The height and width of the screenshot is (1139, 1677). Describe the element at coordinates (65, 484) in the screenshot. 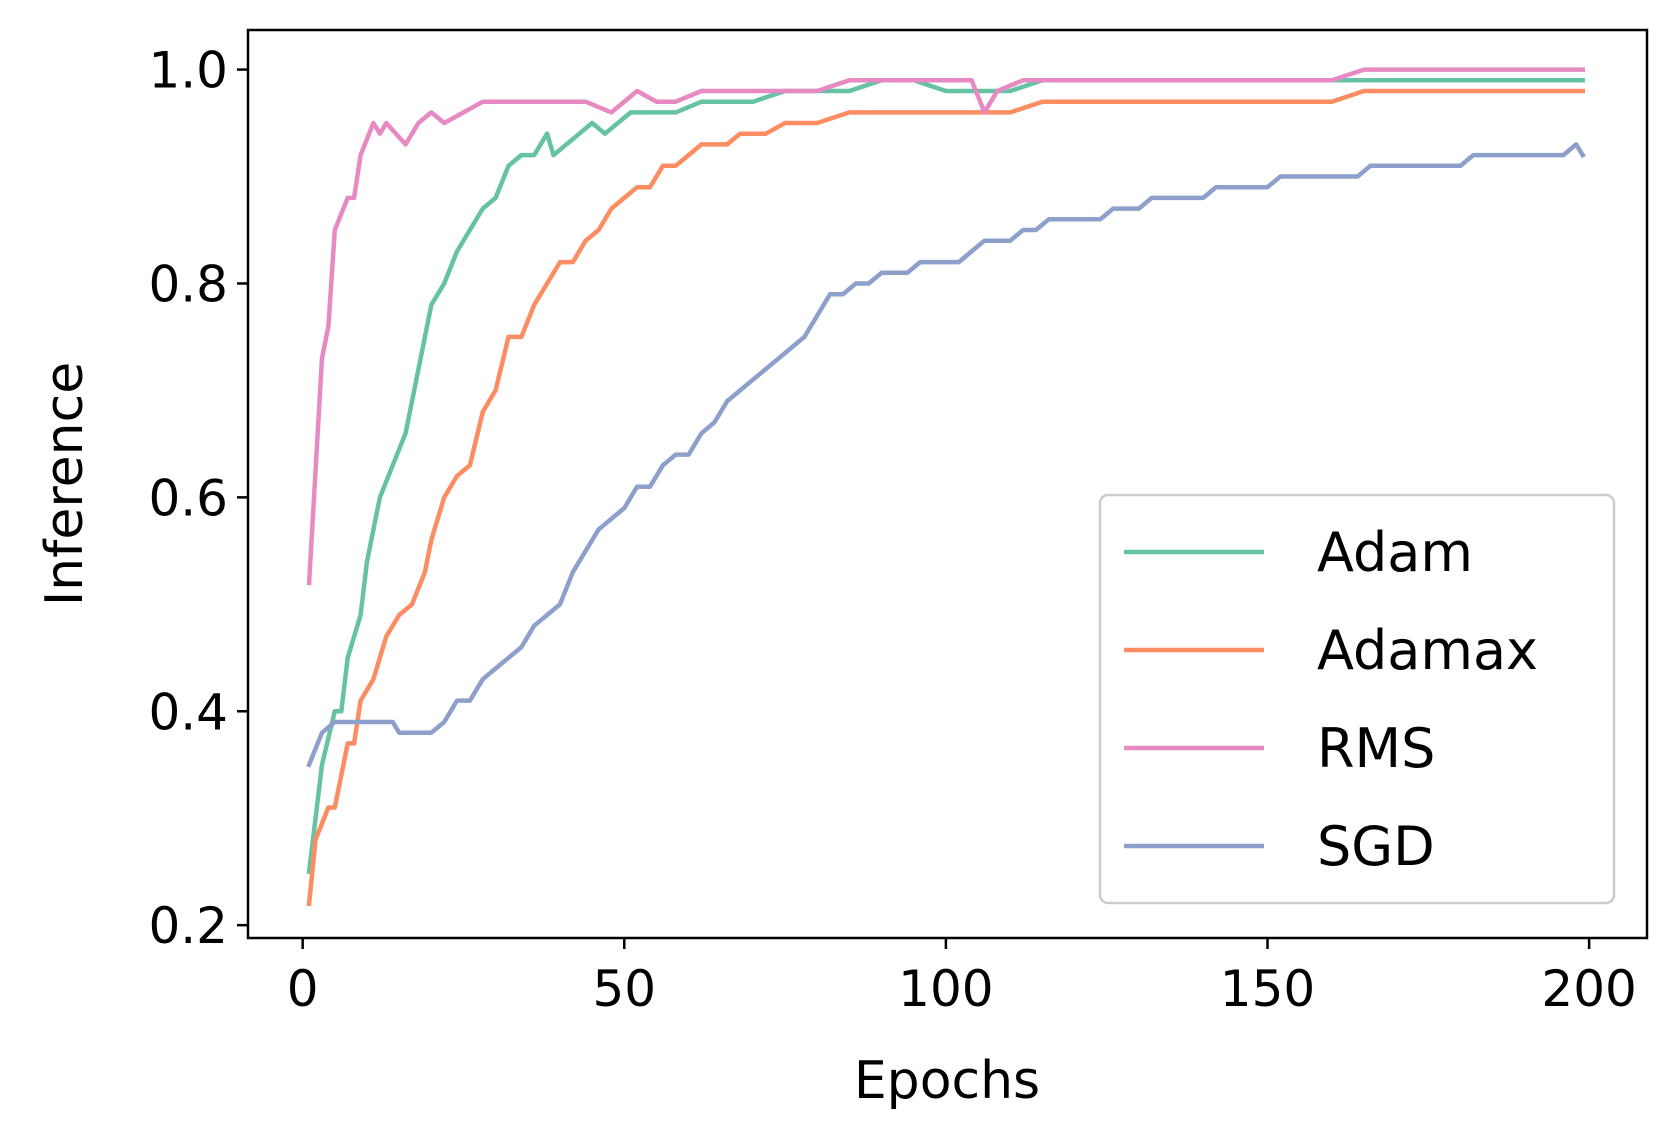

I see `y-axis-label: Inference` at that location.